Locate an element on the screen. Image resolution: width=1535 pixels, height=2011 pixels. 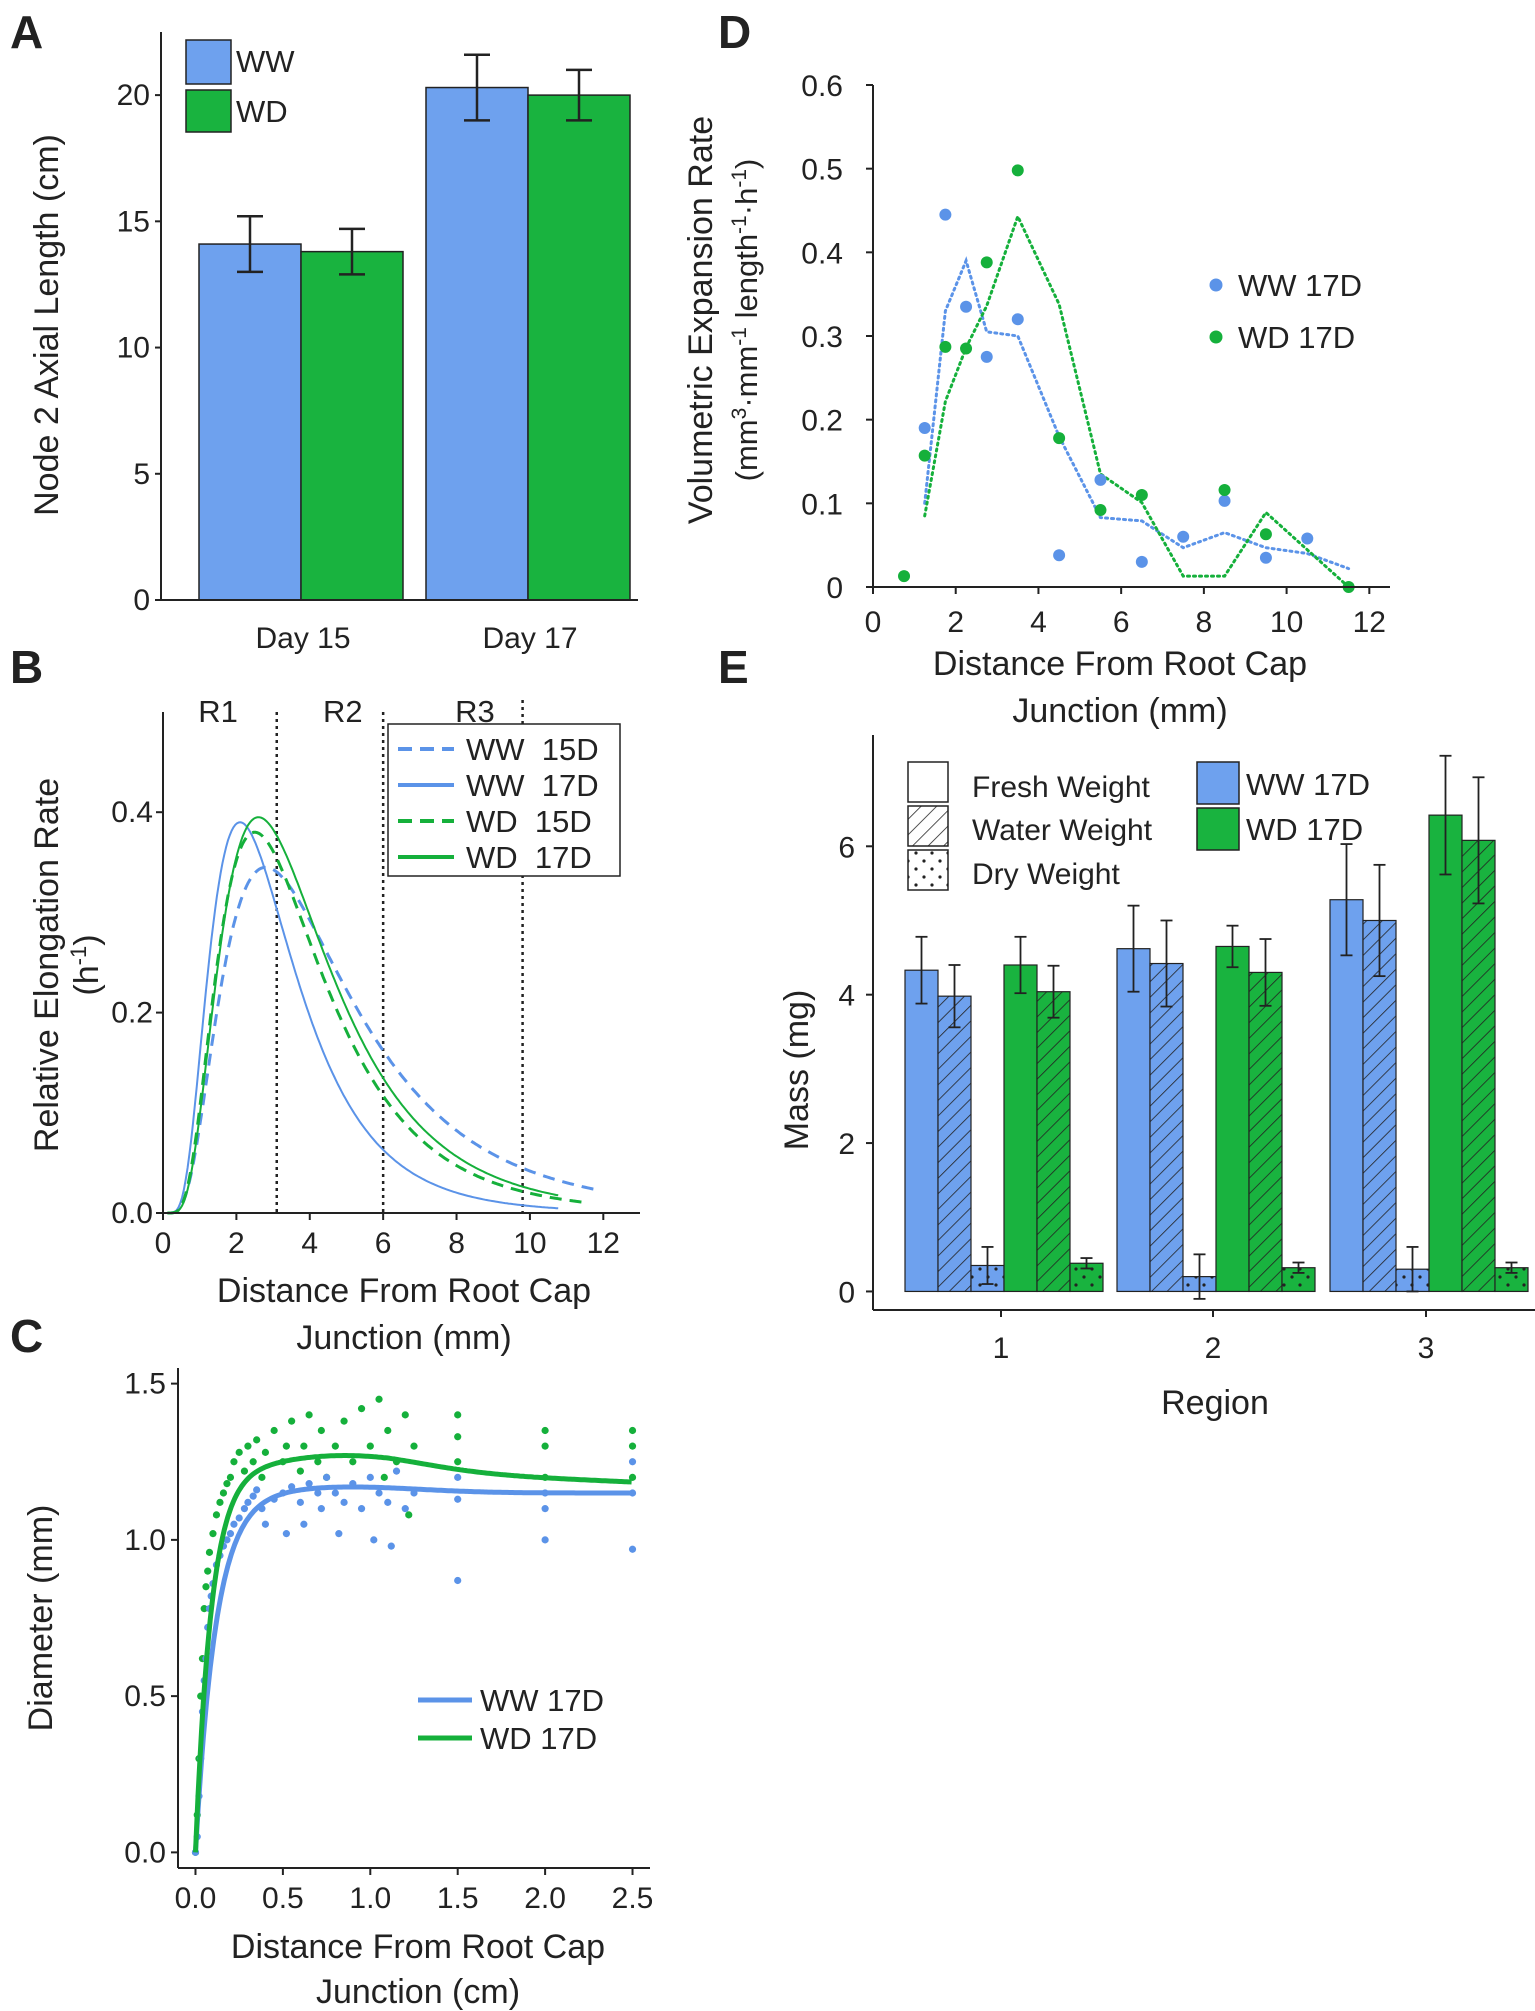
panel-d-xtick-label: 4 is located at coordinates (1038, 622).